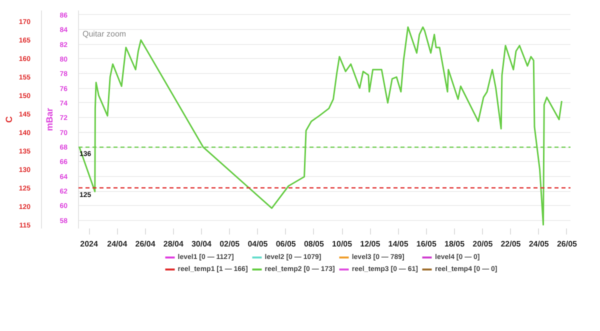 This screenshot has width=600, height=331. I want to click on x-tick-label: 10/05, so click(342, 244).